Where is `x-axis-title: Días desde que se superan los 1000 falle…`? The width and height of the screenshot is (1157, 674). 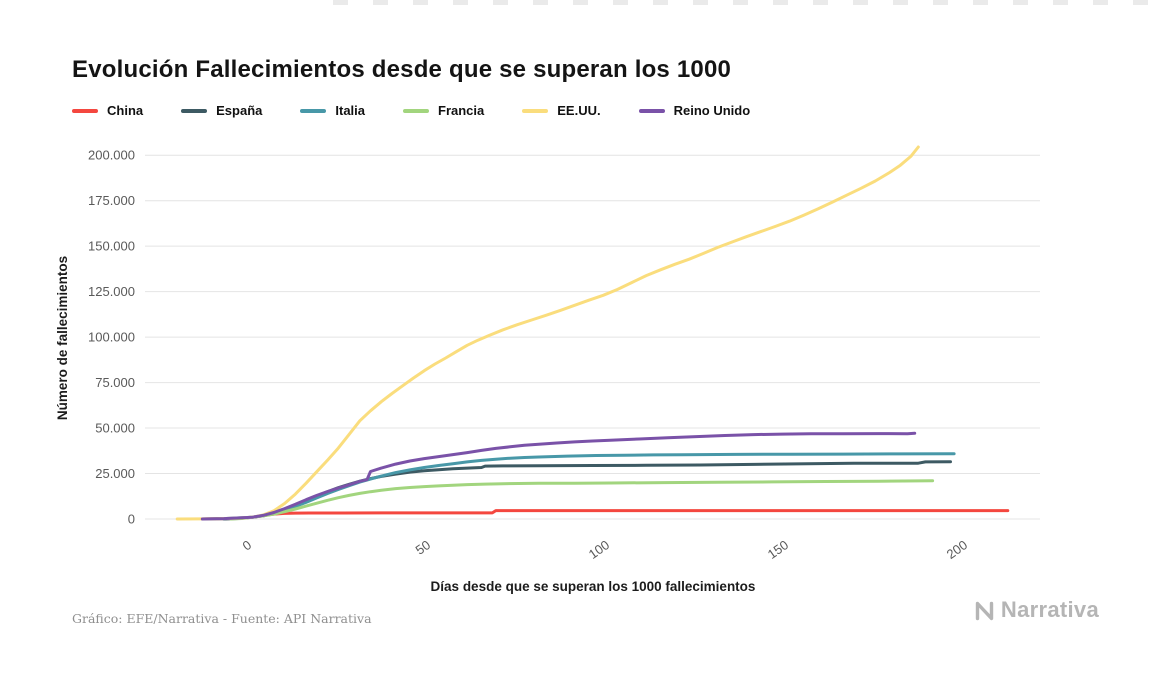 x-axis-title: Días desde que se superan los 1000 falle… is located at coordinates (593, 586).